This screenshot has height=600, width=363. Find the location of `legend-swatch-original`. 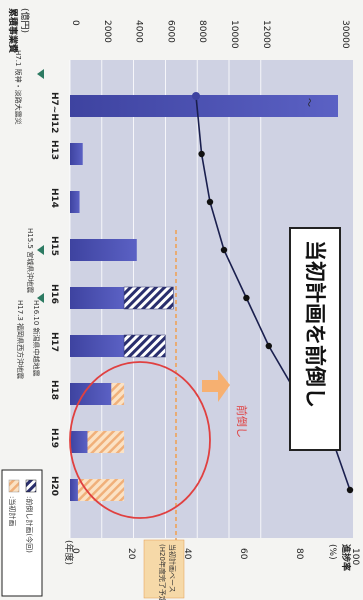

legend-swatch-original is located at coordinates (14, 486).